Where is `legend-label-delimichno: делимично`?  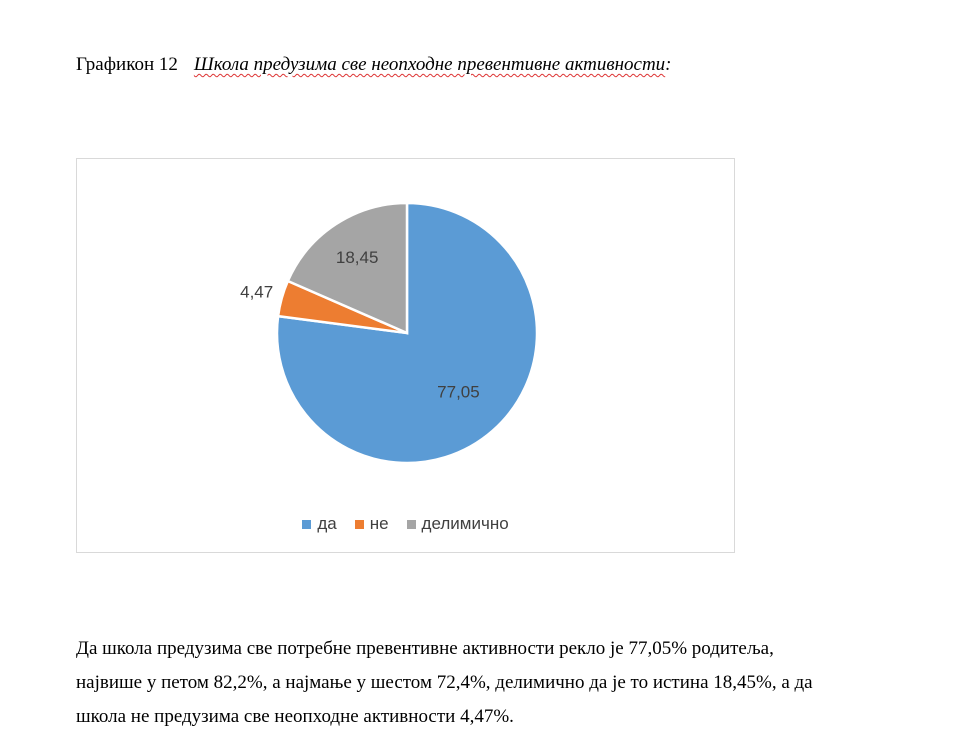
legend-label-delimichno: делимично is located at coordinates (465, 523).